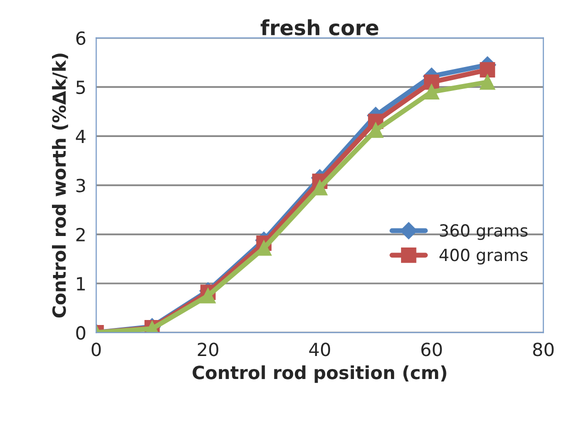 This screenshot has width=566, height=421. What do you see at coordinates (96, 349) in the screenshot?
I see `x-tick-label: 0` at bounding box center [96, 349].